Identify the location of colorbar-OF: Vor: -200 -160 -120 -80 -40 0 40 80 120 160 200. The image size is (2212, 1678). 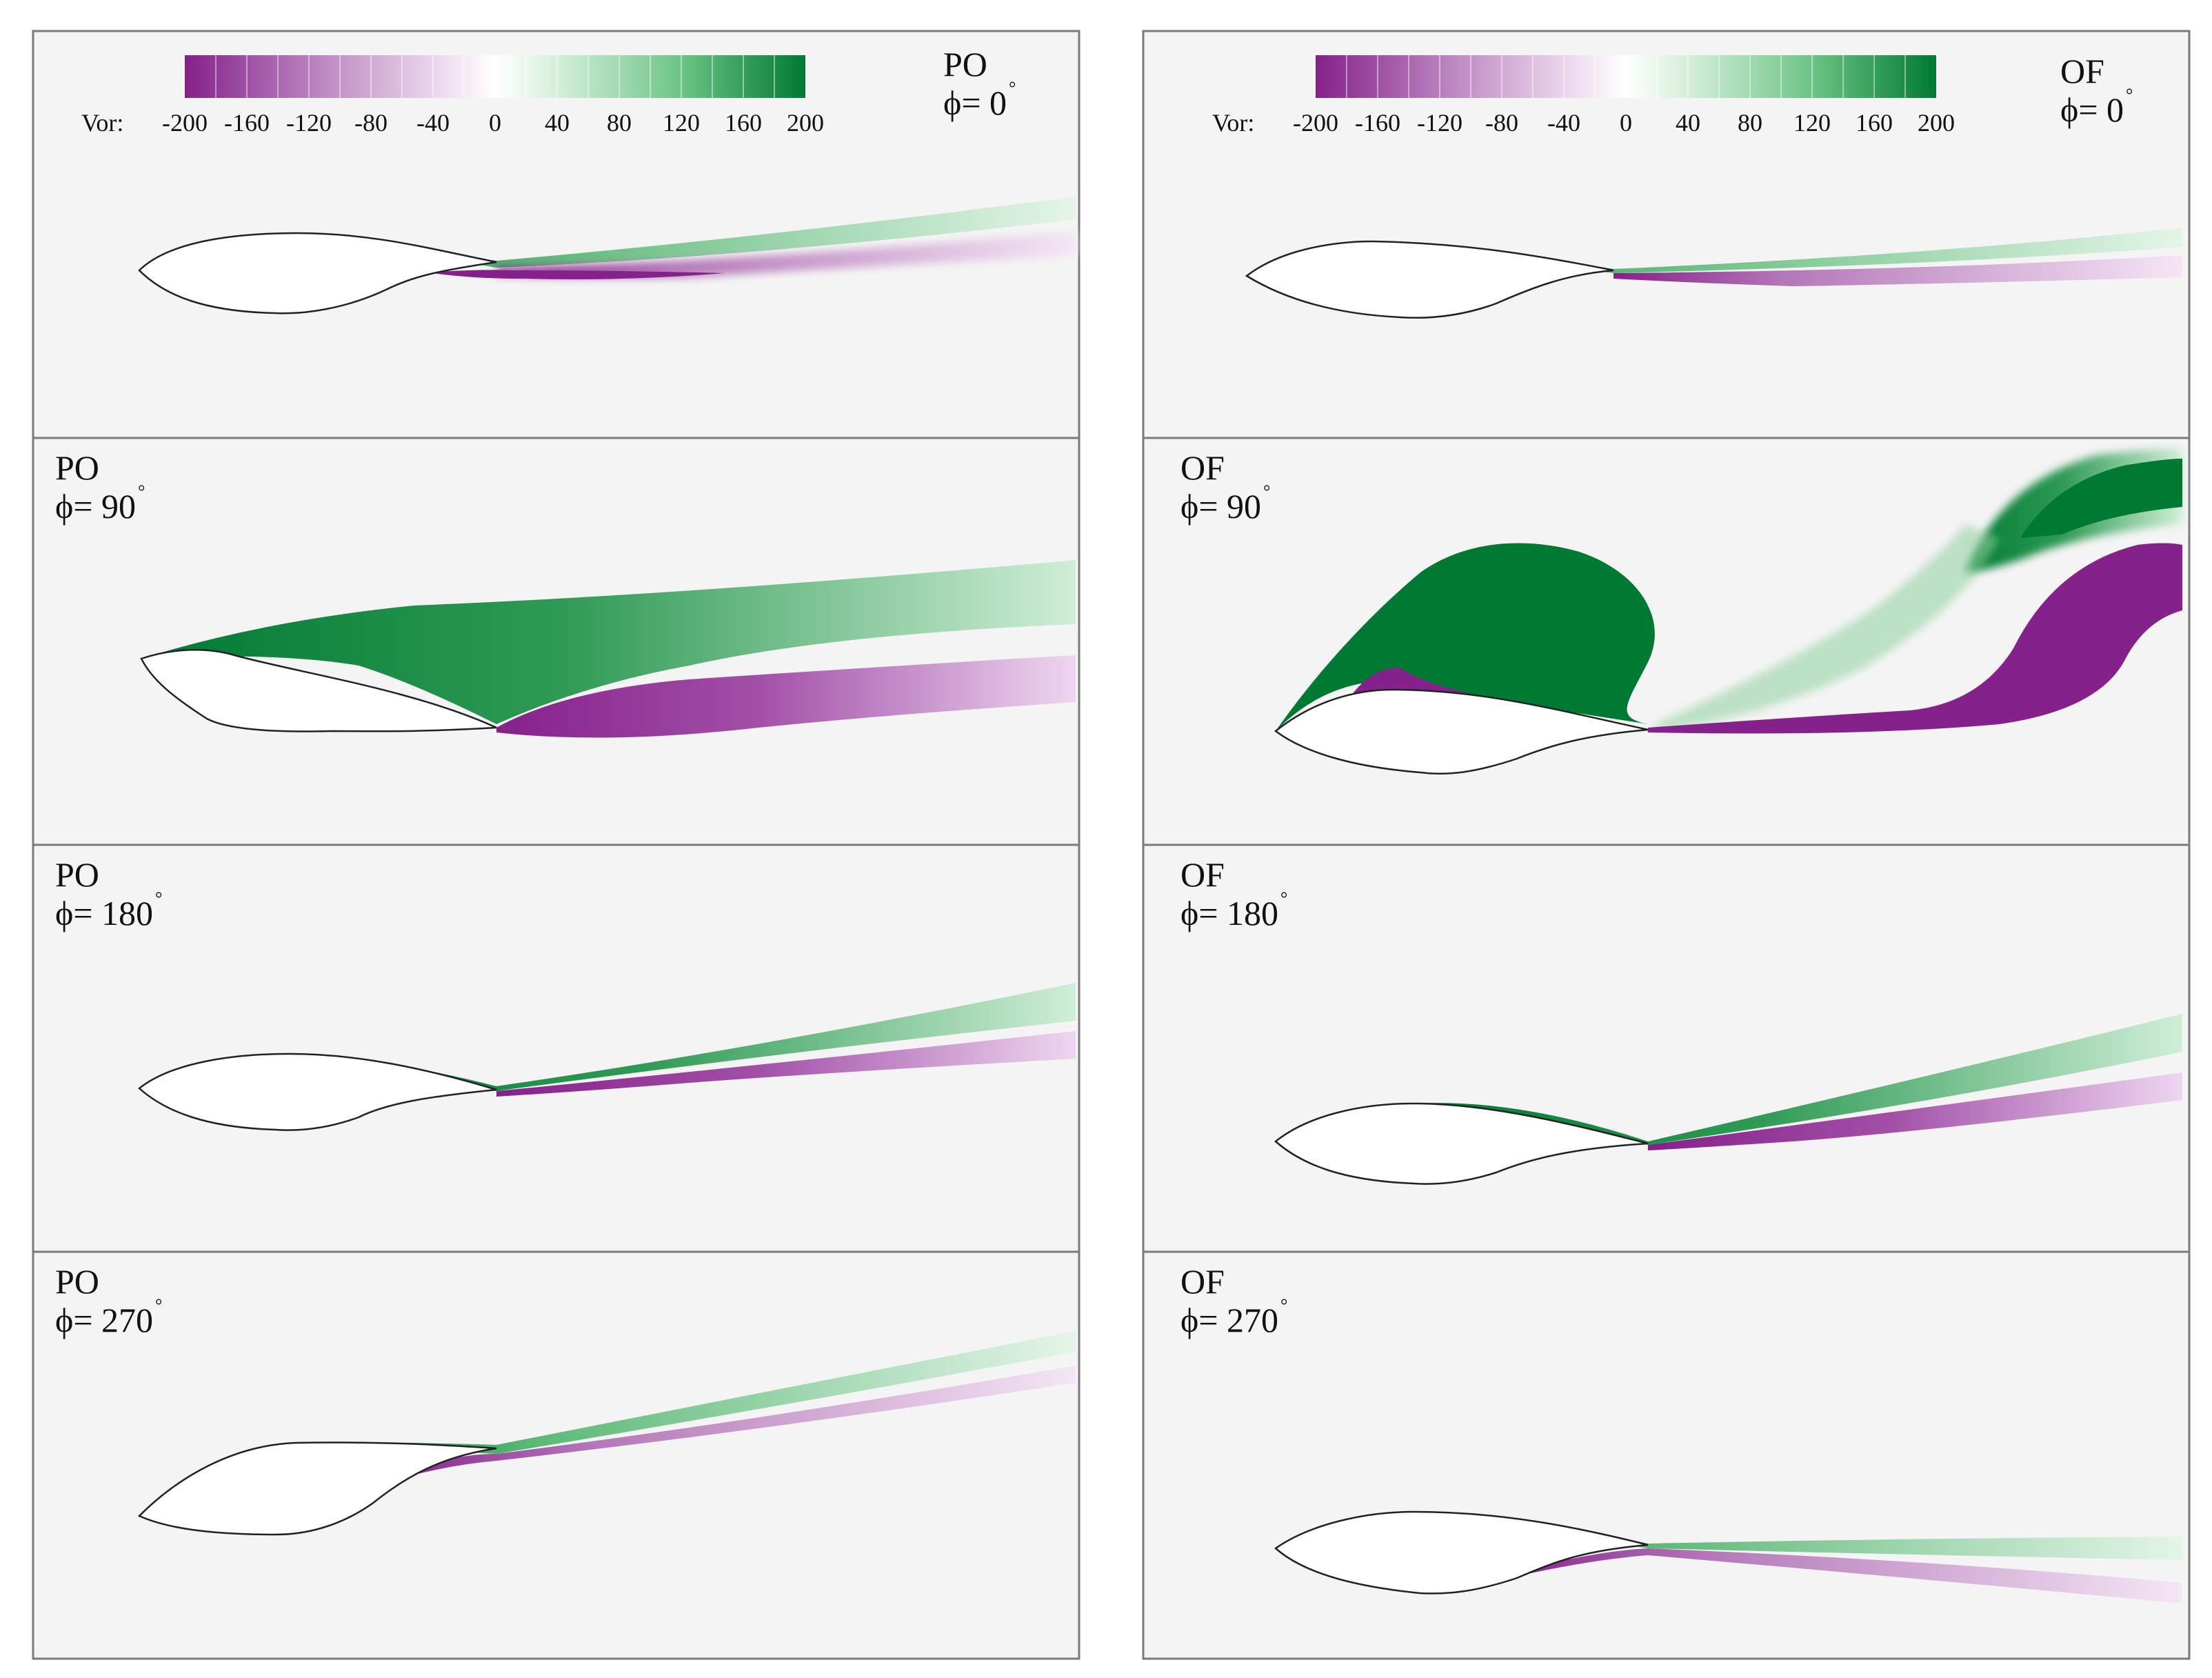
(1583, 96).